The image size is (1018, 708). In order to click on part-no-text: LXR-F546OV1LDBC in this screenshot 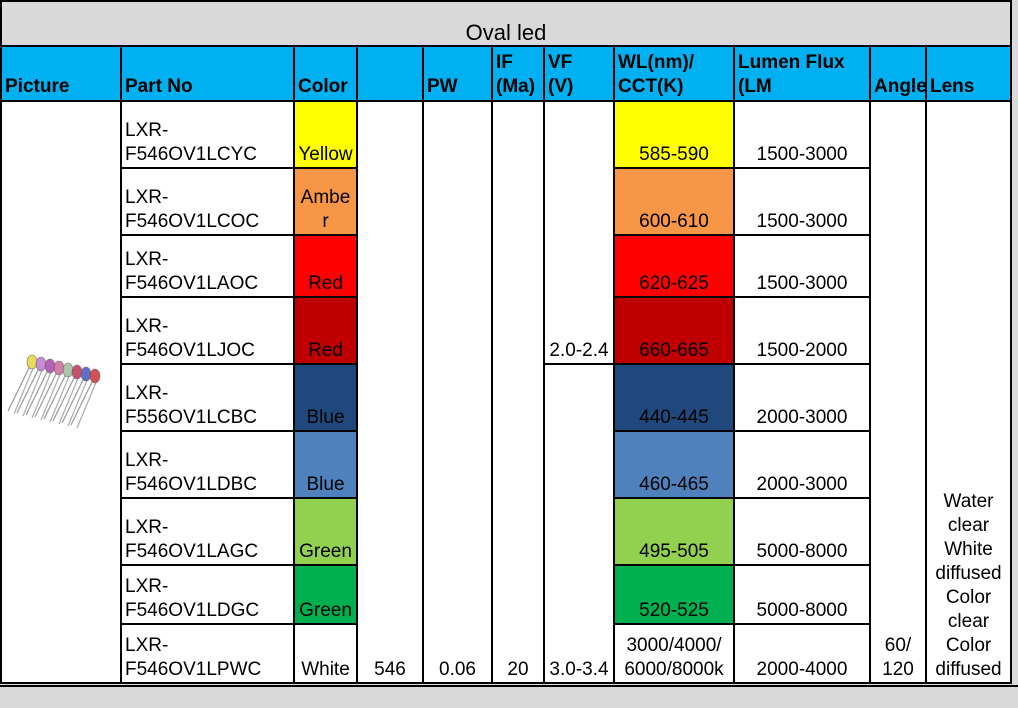, I will do `click(191, 472)`.